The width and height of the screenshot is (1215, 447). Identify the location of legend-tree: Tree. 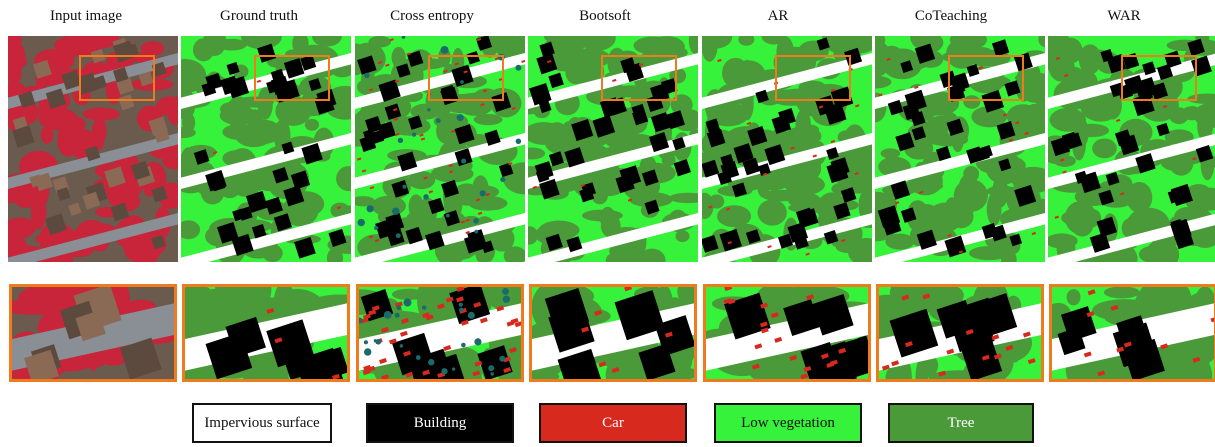
(961, 423).